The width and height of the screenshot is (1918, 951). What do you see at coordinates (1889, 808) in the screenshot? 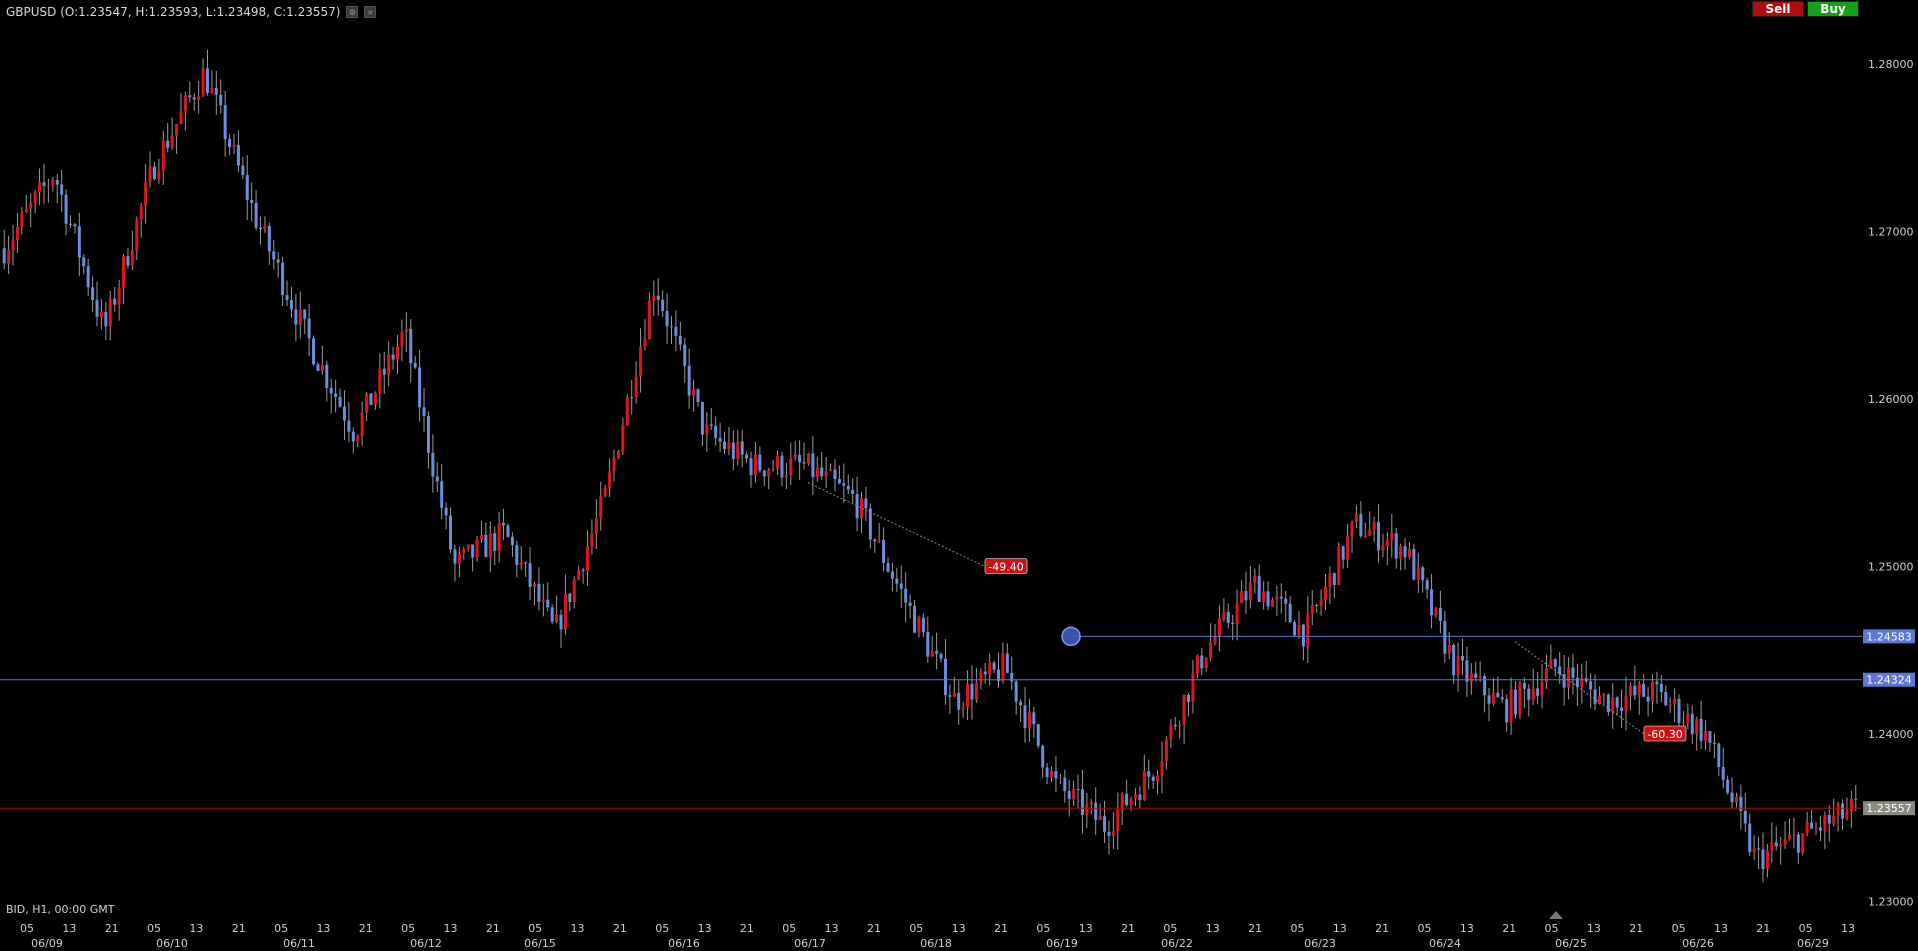
I see `price-level-tag-label: 1.23557` at bounding box center [1889, 808].